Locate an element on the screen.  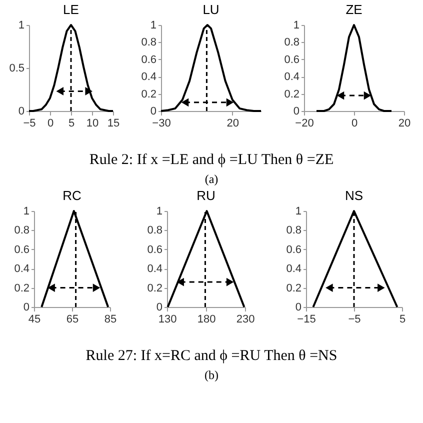
x-tick-label: 130 is located at coordinates (168, 320).